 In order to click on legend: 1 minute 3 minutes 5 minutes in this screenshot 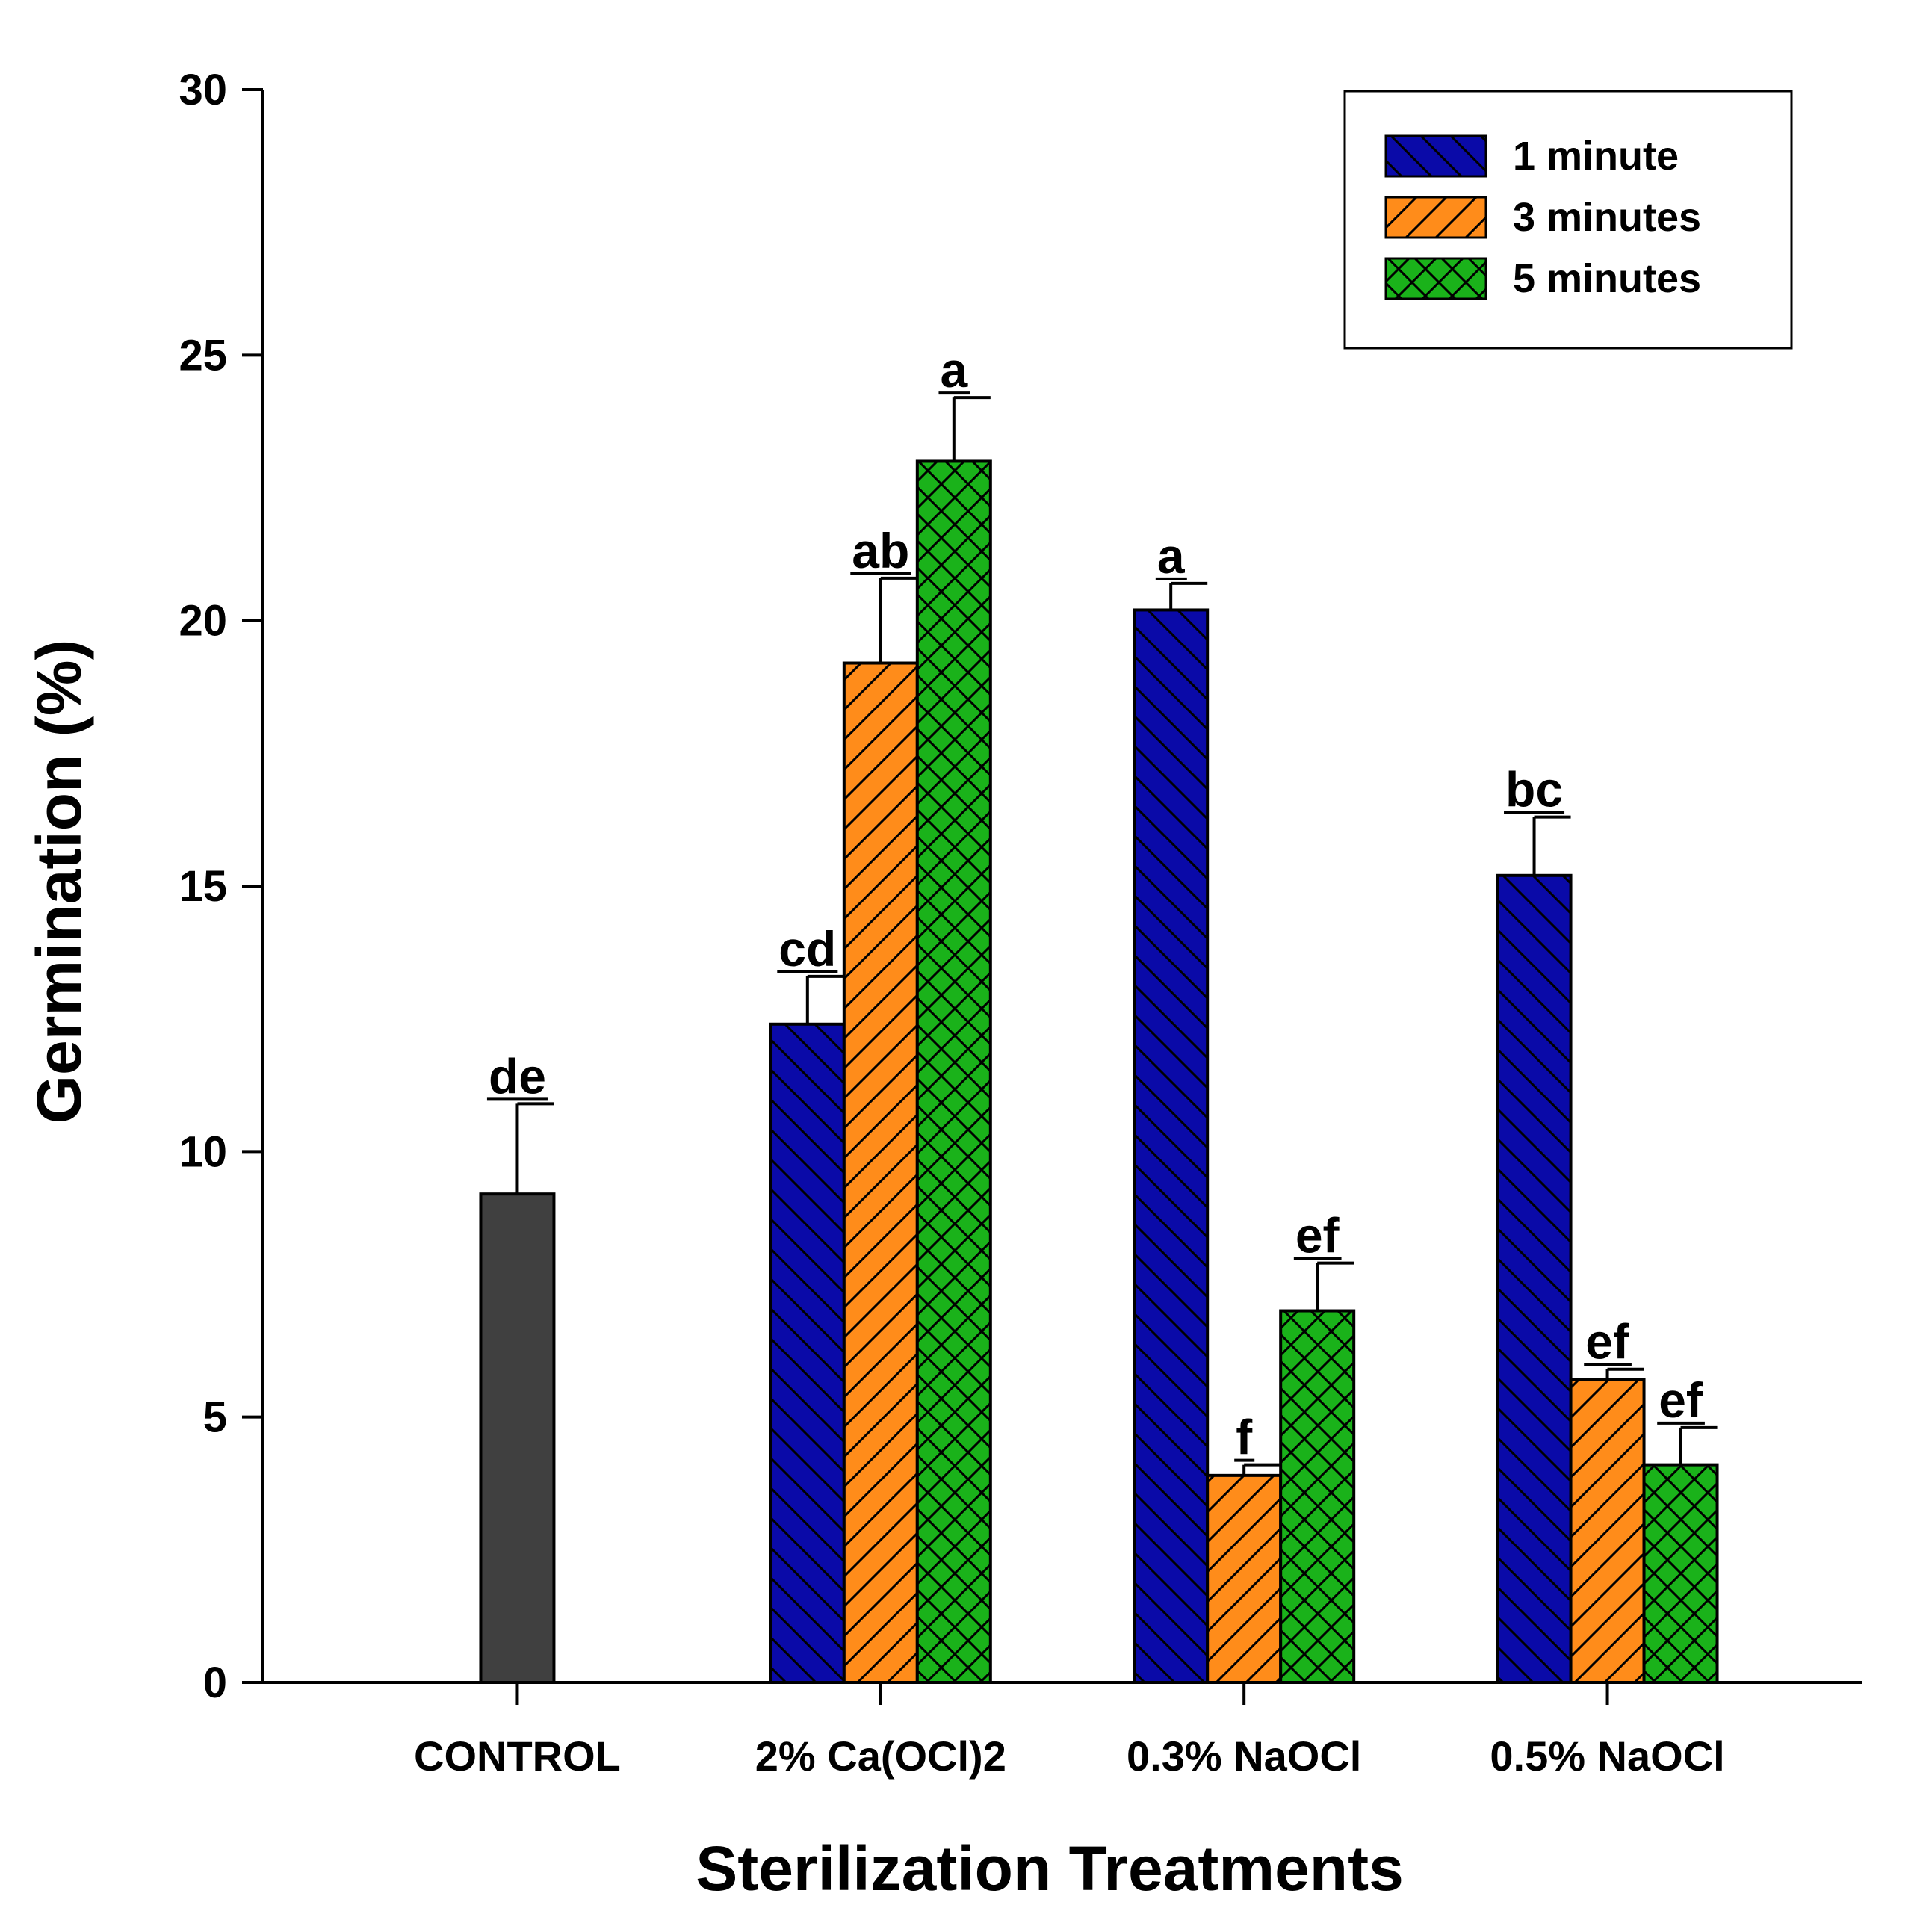, I will do `click(1568, 220)`.